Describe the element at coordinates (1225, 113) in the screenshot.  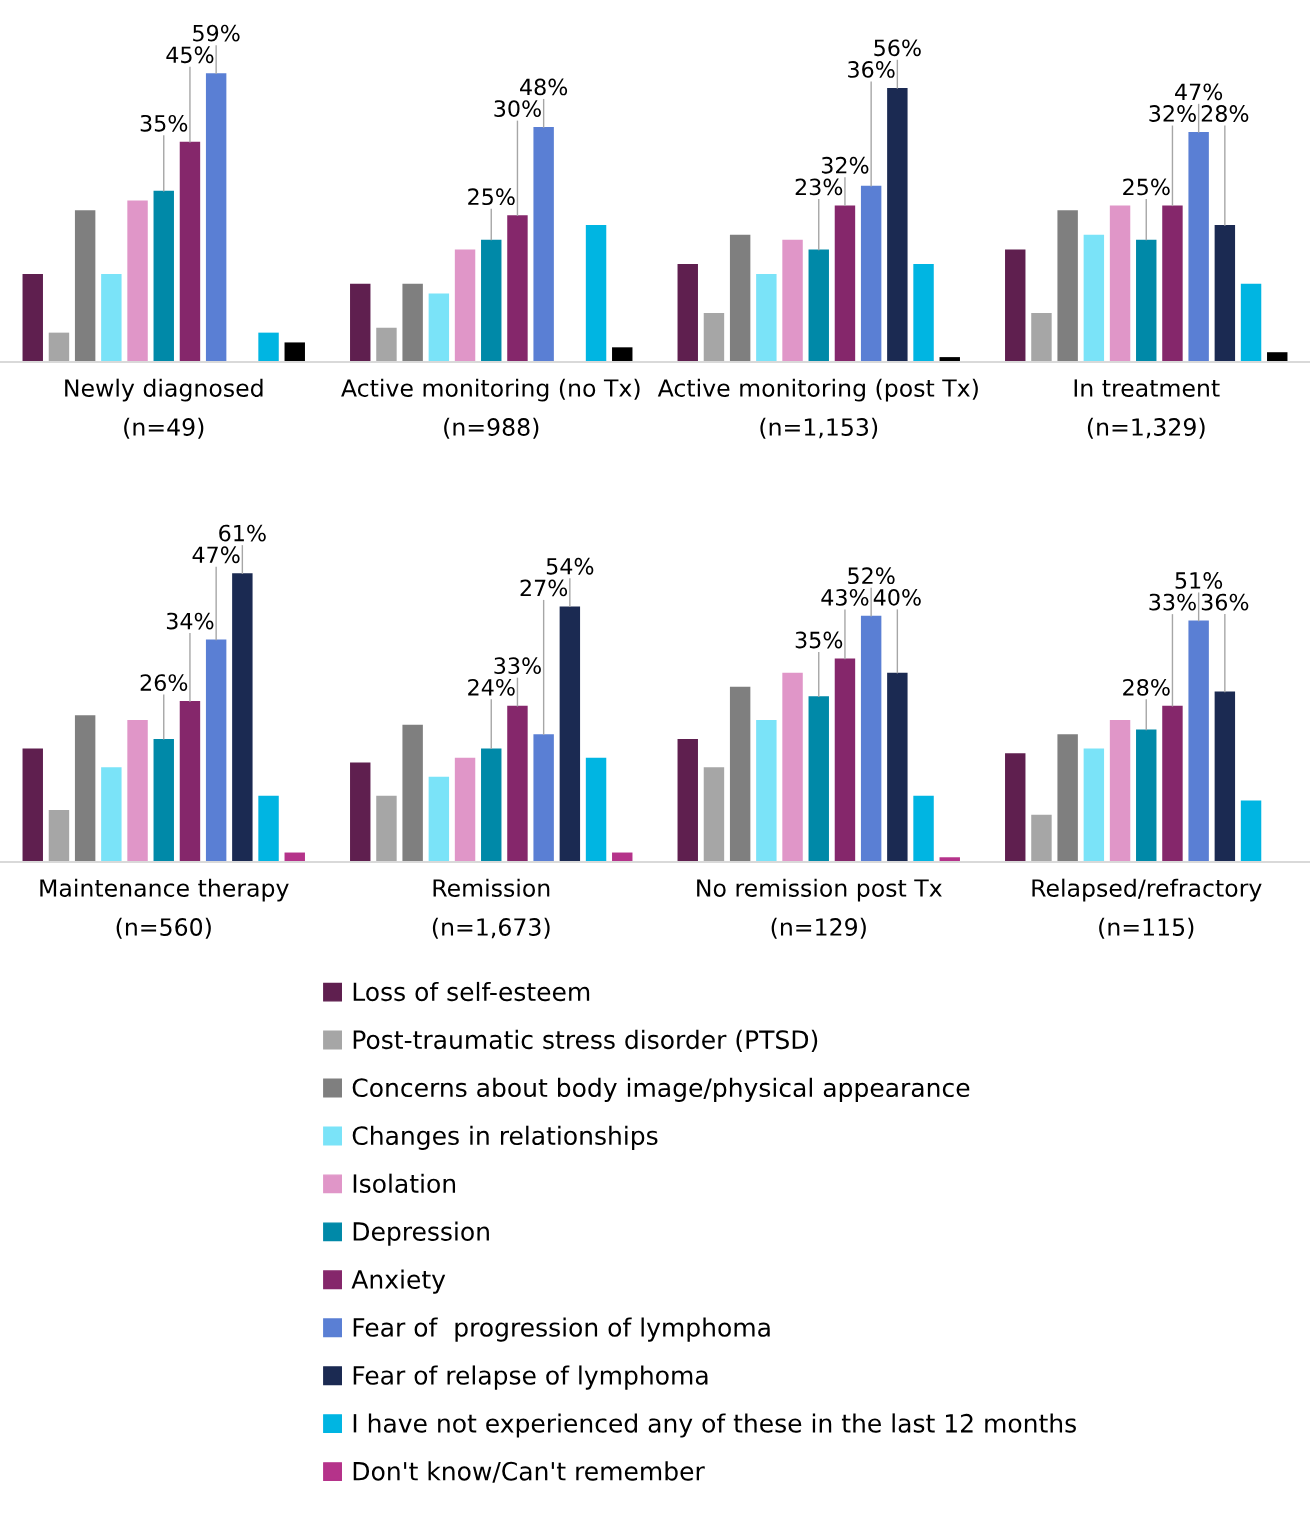
I see `data-label: 28%` at that location.